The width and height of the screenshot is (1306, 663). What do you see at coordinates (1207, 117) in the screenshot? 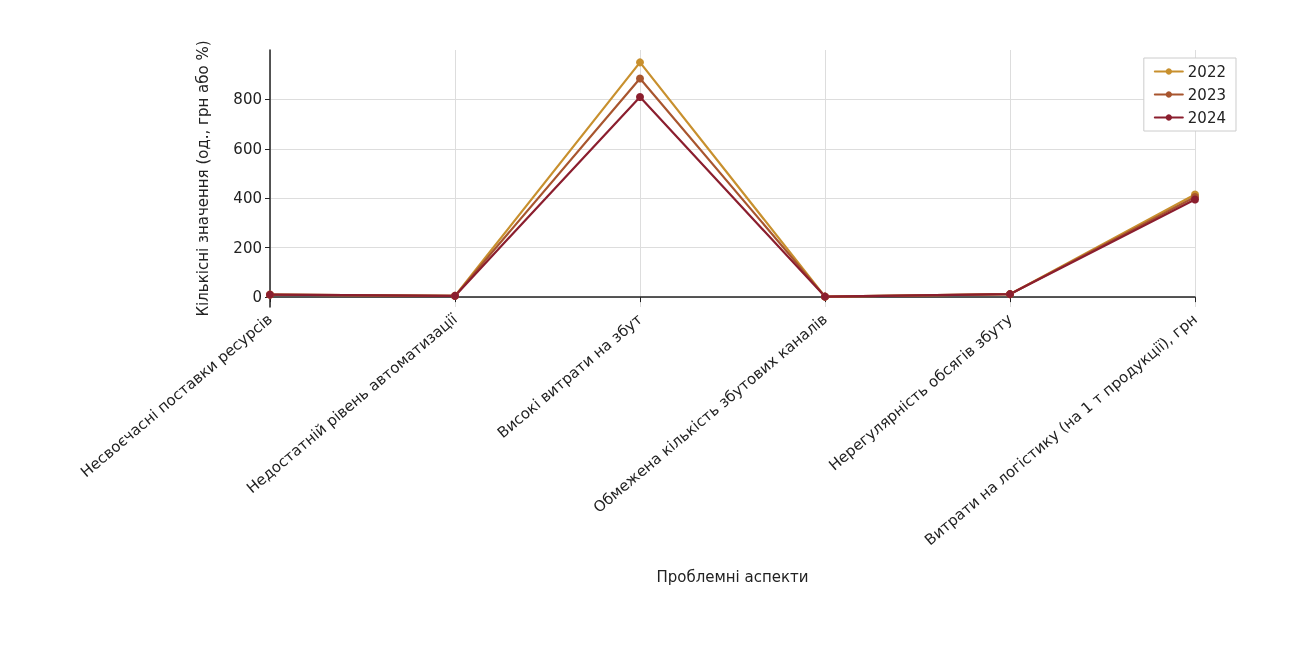
I see `legend-label: 2024` at bounding box center [1207, 117].